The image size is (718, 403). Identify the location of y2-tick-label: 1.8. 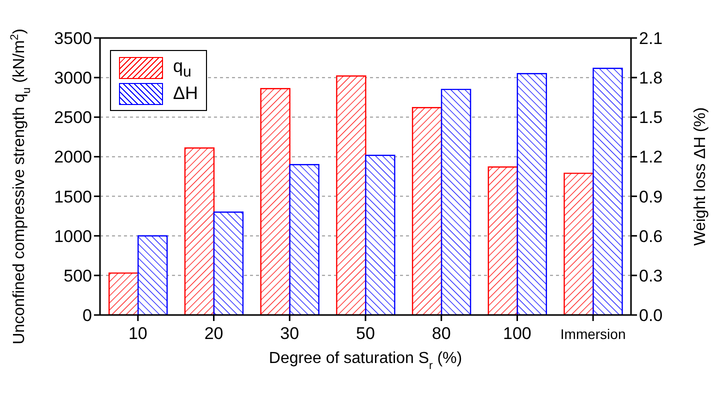
(651, 78).